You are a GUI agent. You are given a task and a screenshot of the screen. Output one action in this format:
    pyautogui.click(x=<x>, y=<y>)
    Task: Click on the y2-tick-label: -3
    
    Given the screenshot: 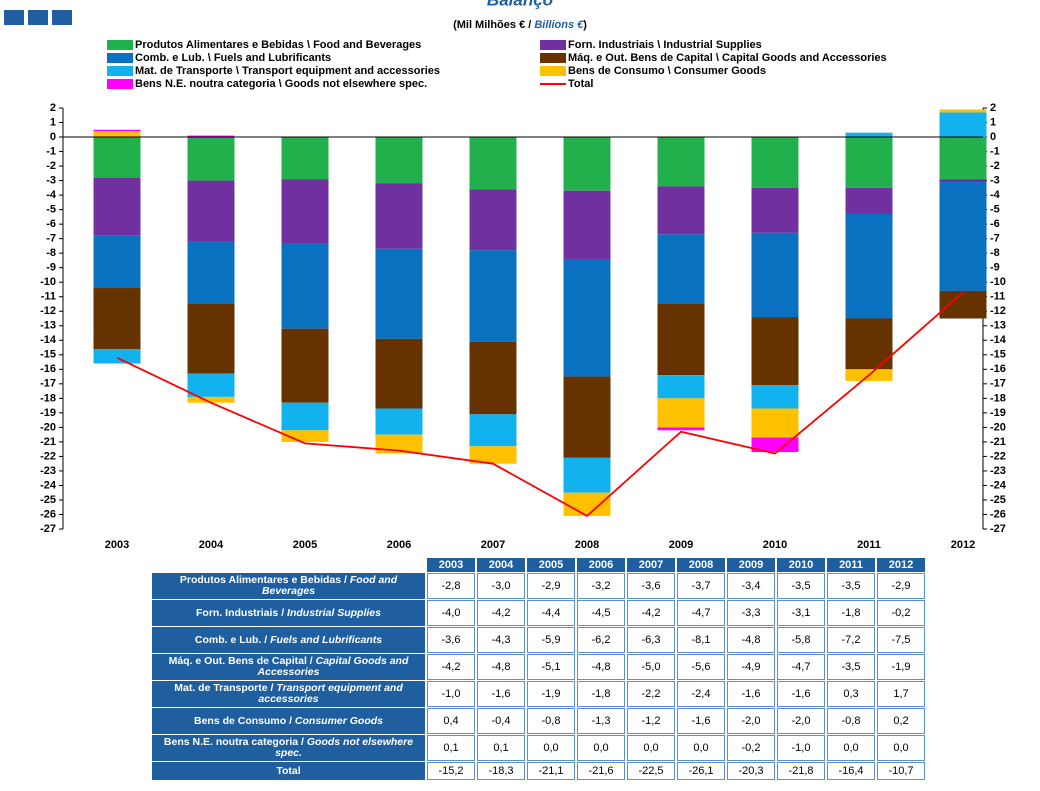 What is the action you would take?
    pyautogui.click(x=995, y=180)
    